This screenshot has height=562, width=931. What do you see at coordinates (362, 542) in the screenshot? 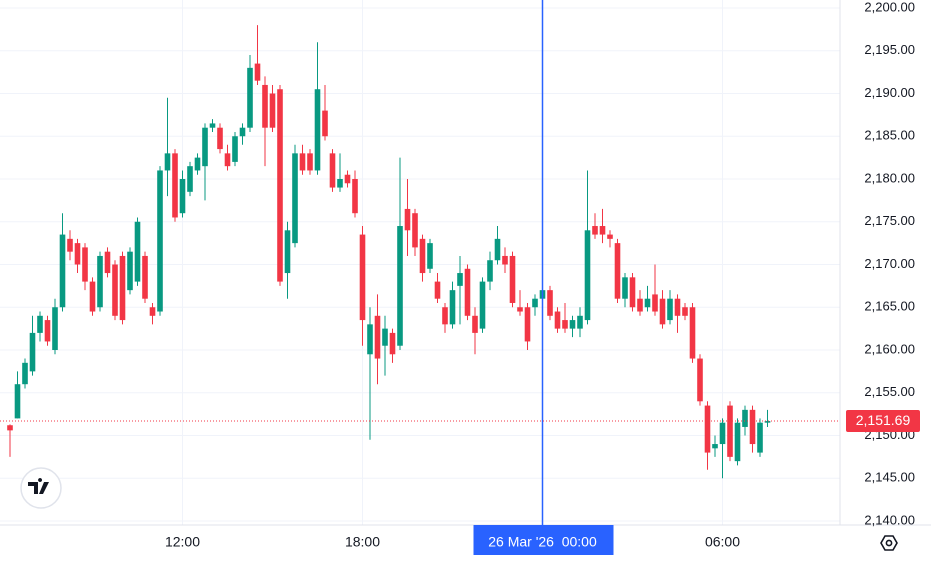
I see `x-tick-label: 18:00` at bounding box center [362, 542].